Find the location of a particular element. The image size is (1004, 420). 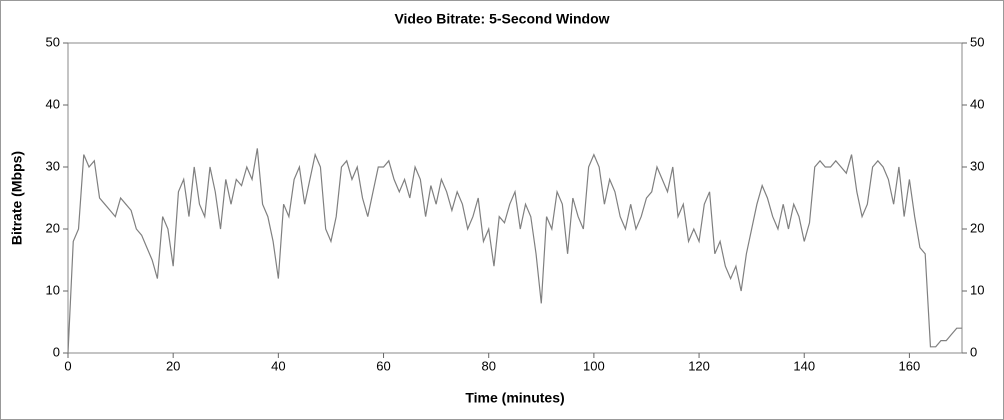

x-tick-label: 120 is located at coordinates (699, 365).